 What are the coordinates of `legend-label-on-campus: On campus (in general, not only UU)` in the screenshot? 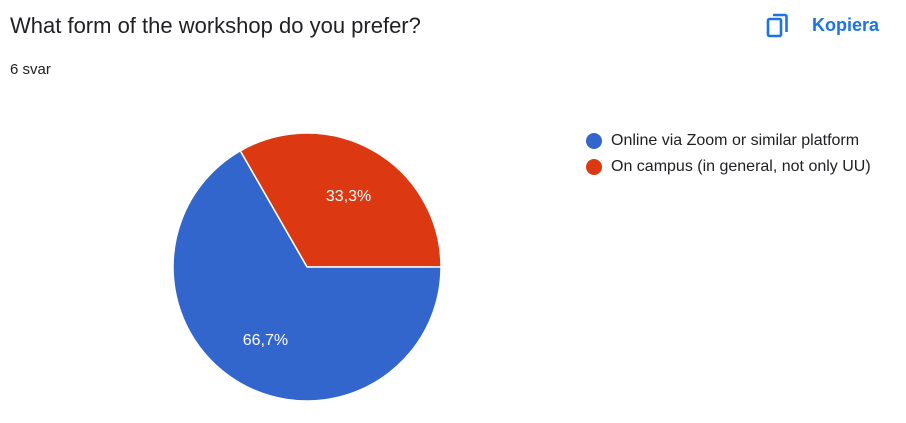 It's located at (741, 166).